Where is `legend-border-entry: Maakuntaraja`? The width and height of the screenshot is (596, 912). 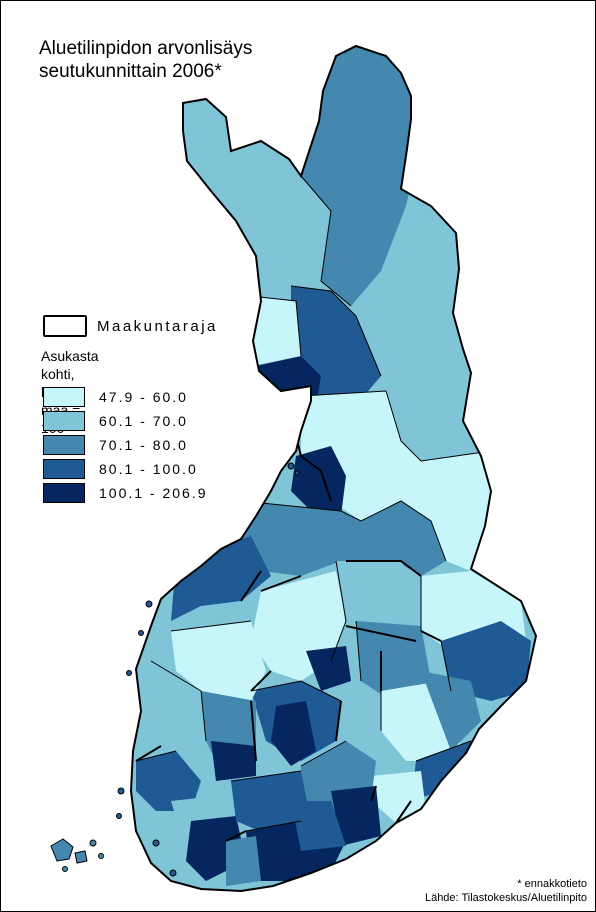
legend-border-entry: Maakuntaraja is located at coordinates (130, 326).